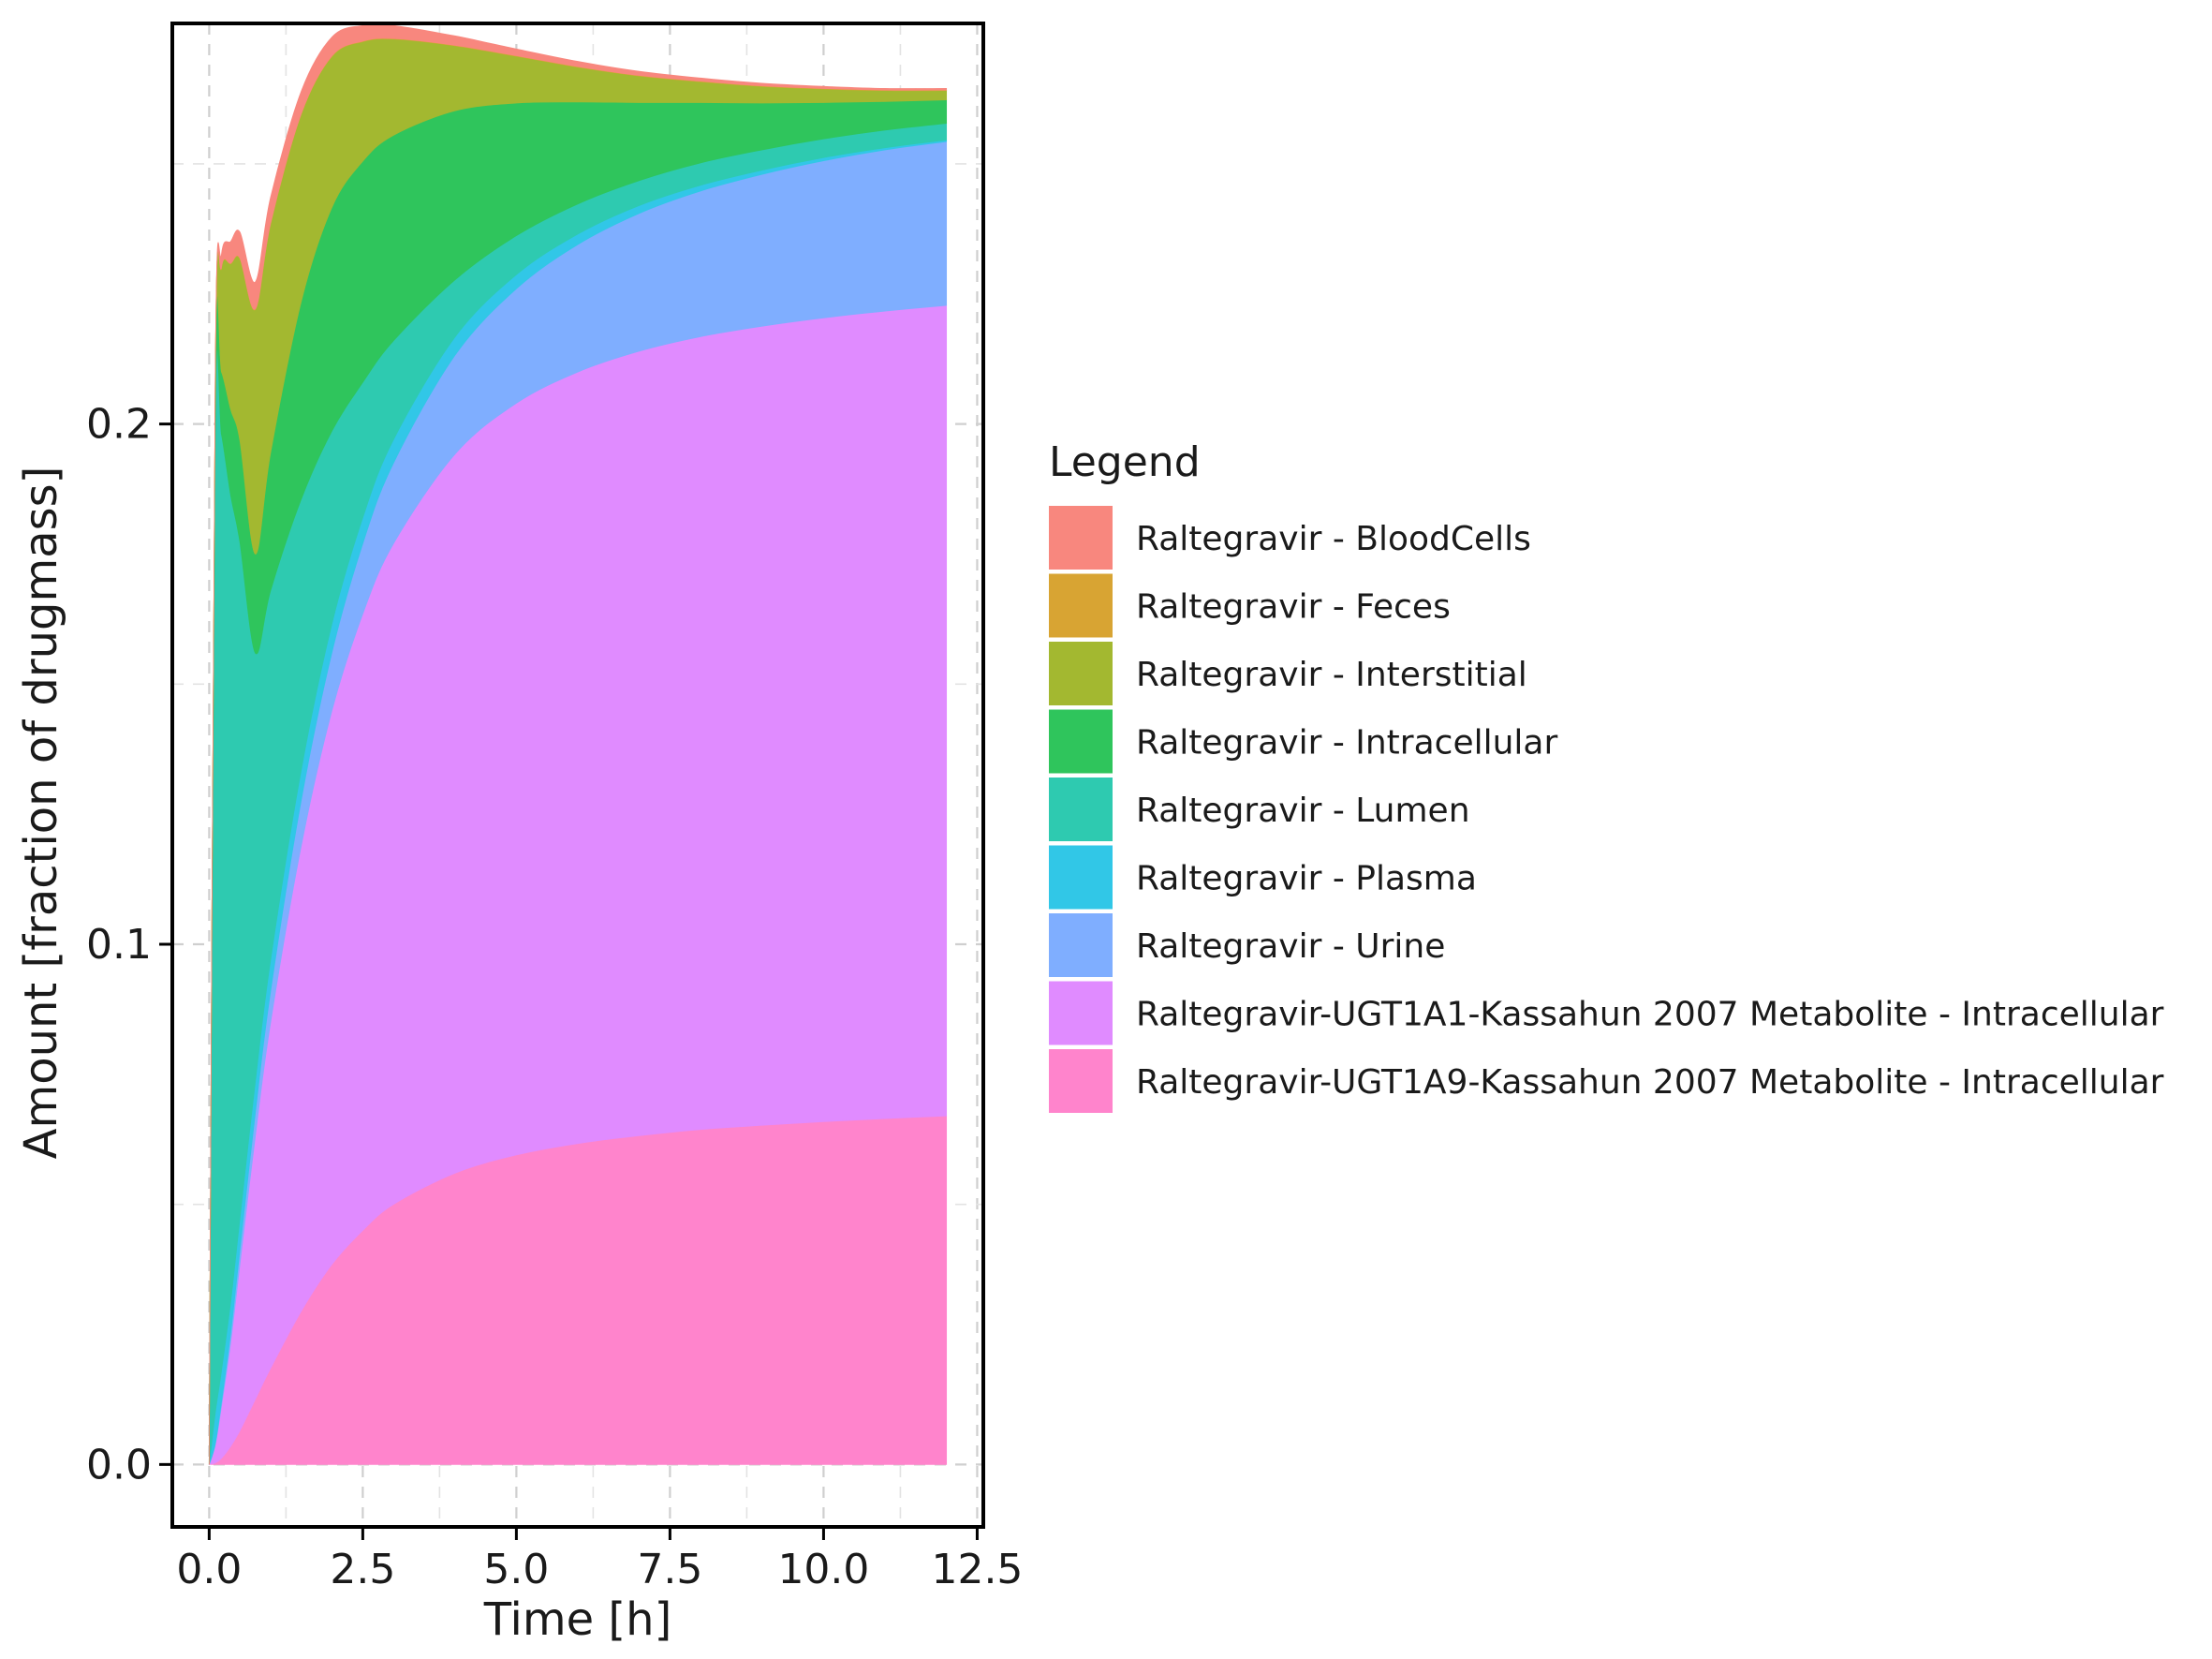  I want to click on legend-title: Legend, so click(1125, 462).